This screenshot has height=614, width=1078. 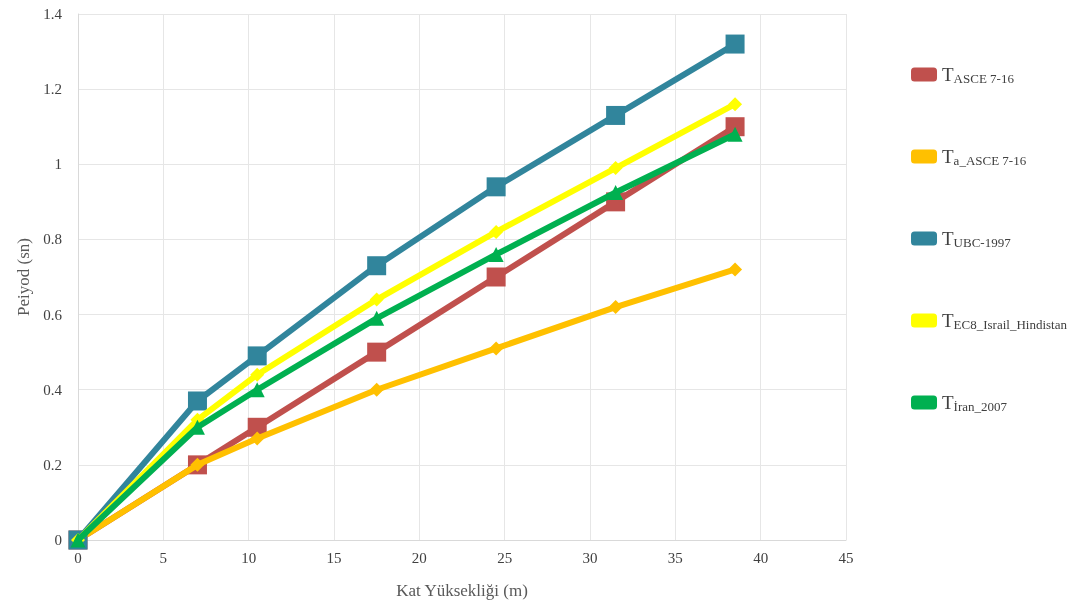 What do you see at coordinates (334, 557) in the screenshot?
I see `x-tick-label: 15` at bounding box center [334, 557].